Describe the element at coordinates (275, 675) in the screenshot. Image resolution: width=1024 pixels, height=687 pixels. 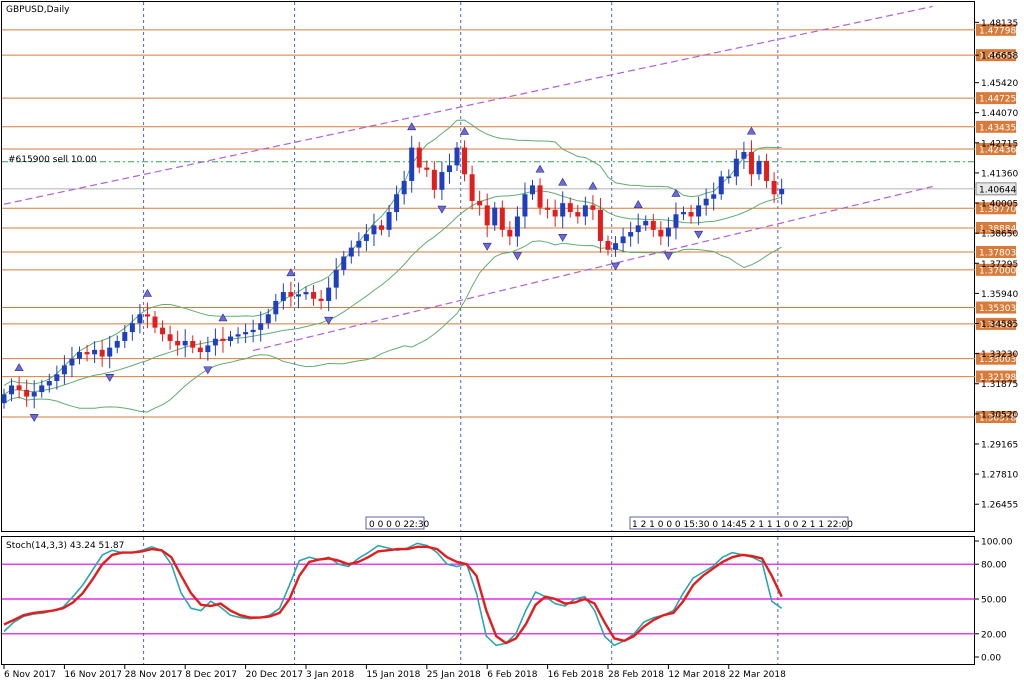
I see `time-label-4: 20 Dec 2017` at that location.